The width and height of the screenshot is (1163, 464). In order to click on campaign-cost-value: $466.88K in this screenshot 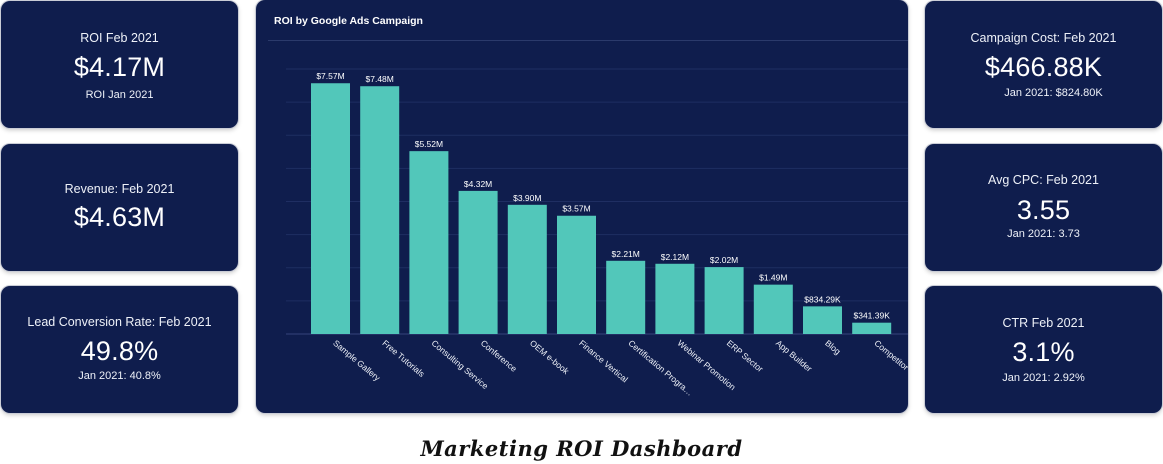, I will do `click(1043, 67)`.